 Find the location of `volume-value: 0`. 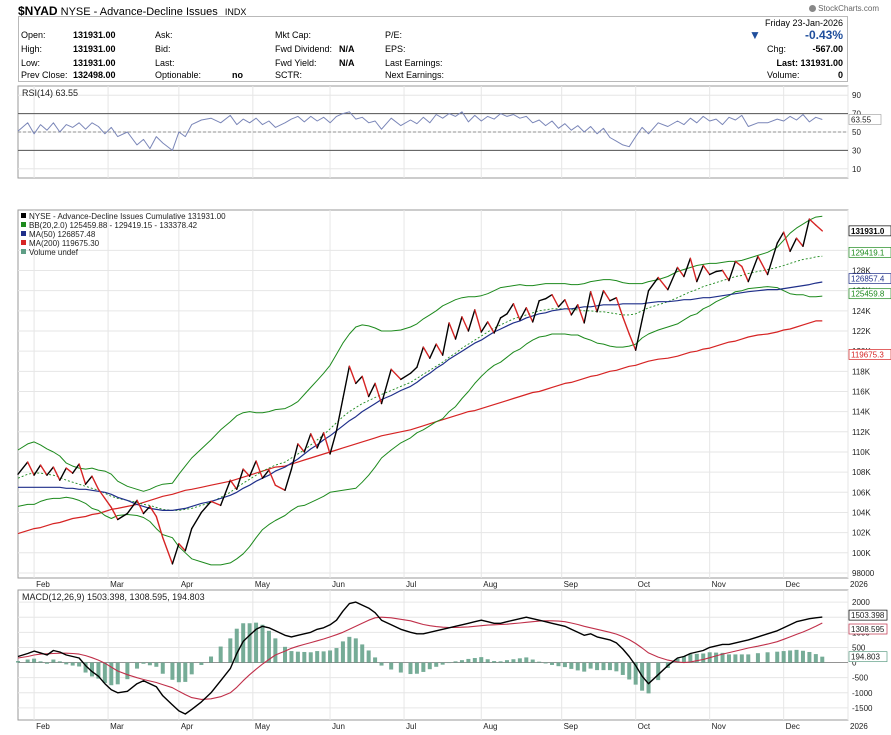

volume-value: 0 is located at coordinates (840, 75).